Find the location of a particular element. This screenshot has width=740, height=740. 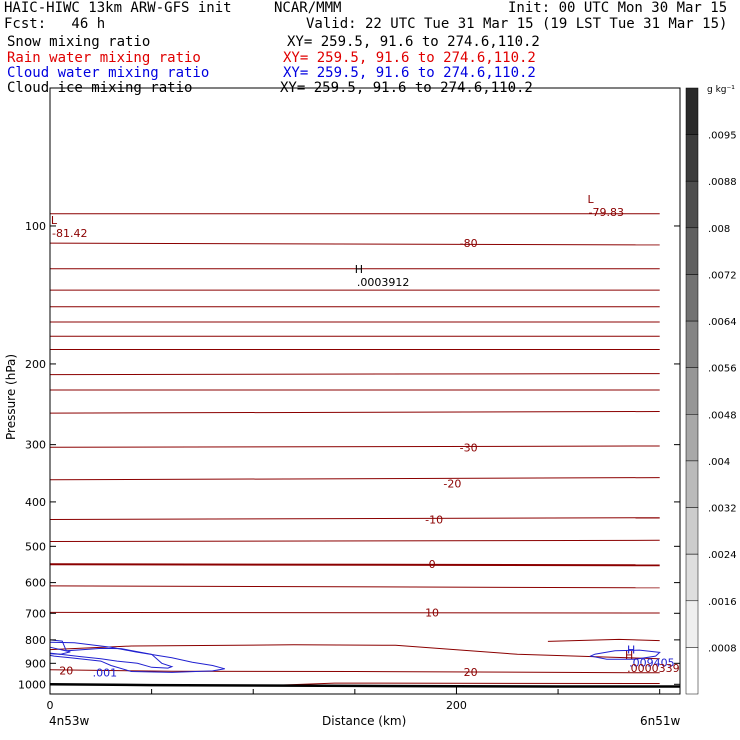

forecast-hour: Fcst: 46 h is located at coordinates (55, 24).